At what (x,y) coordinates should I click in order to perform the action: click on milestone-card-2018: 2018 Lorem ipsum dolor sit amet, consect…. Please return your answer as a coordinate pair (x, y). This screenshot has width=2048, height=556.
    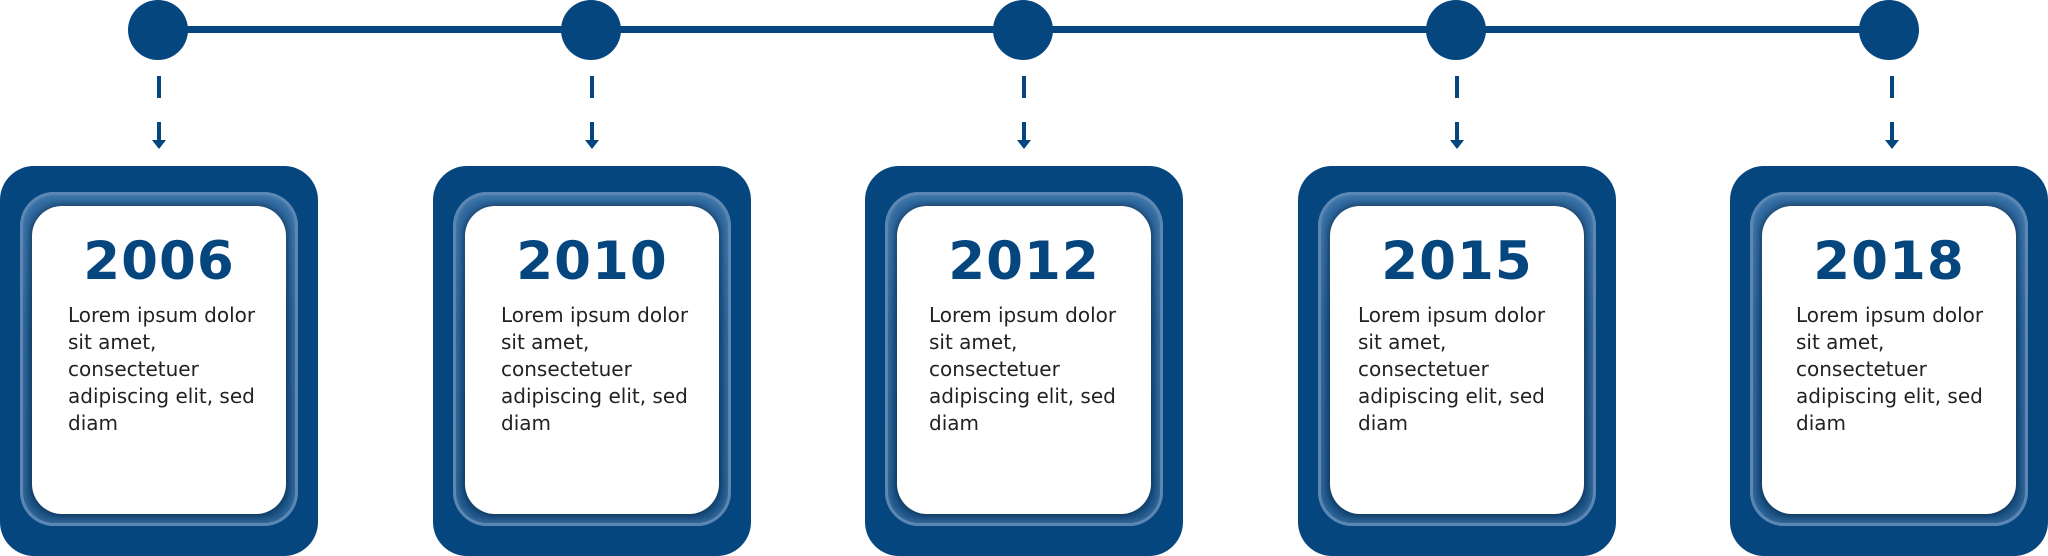
    Looking at the image, I should click on (1889, 361).